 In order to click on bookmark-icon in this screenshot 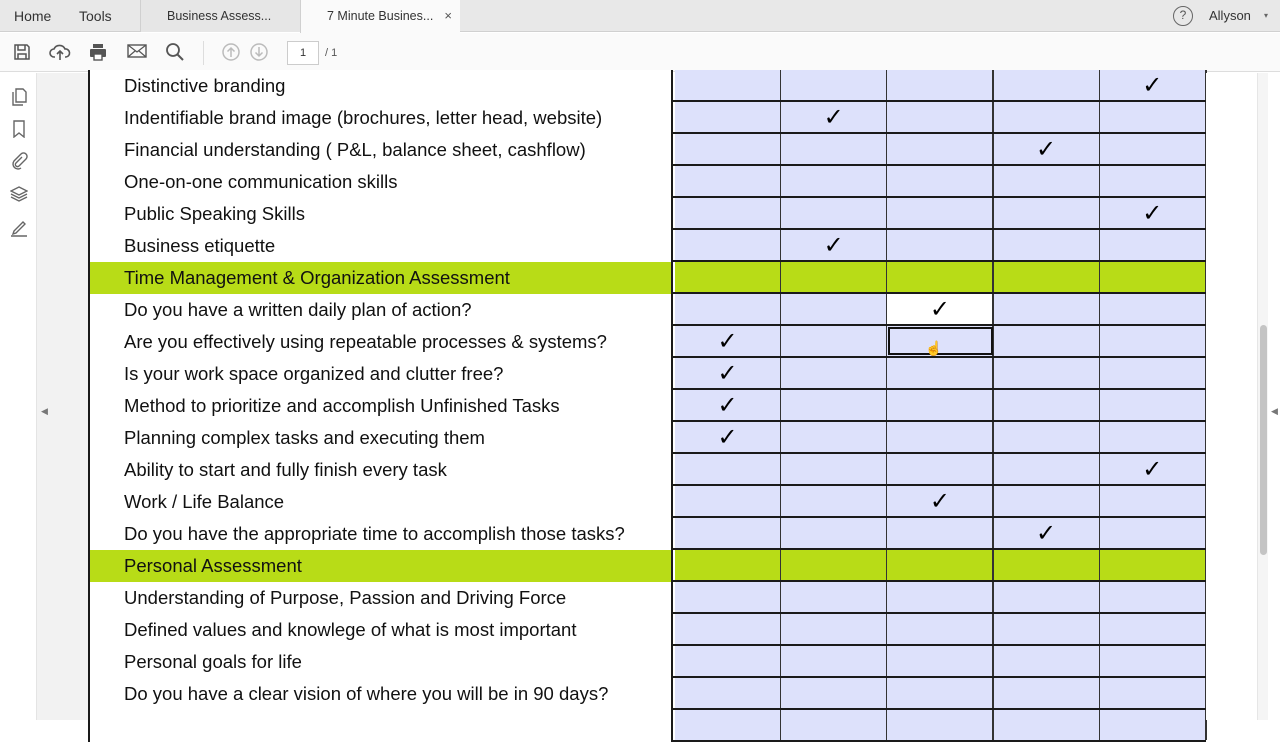, I will do `click(19, 131)`.